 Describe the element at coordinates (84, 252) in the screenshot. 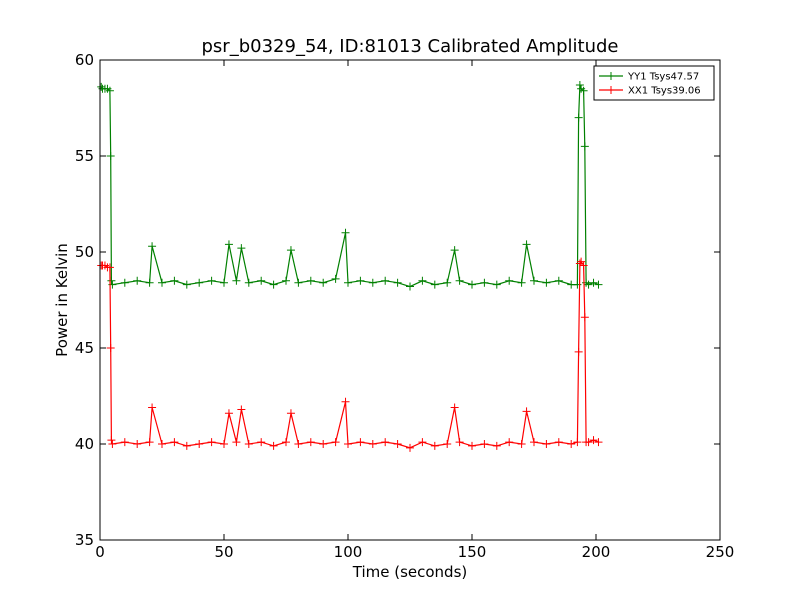

I see `y-tick-label: 50` at that location.